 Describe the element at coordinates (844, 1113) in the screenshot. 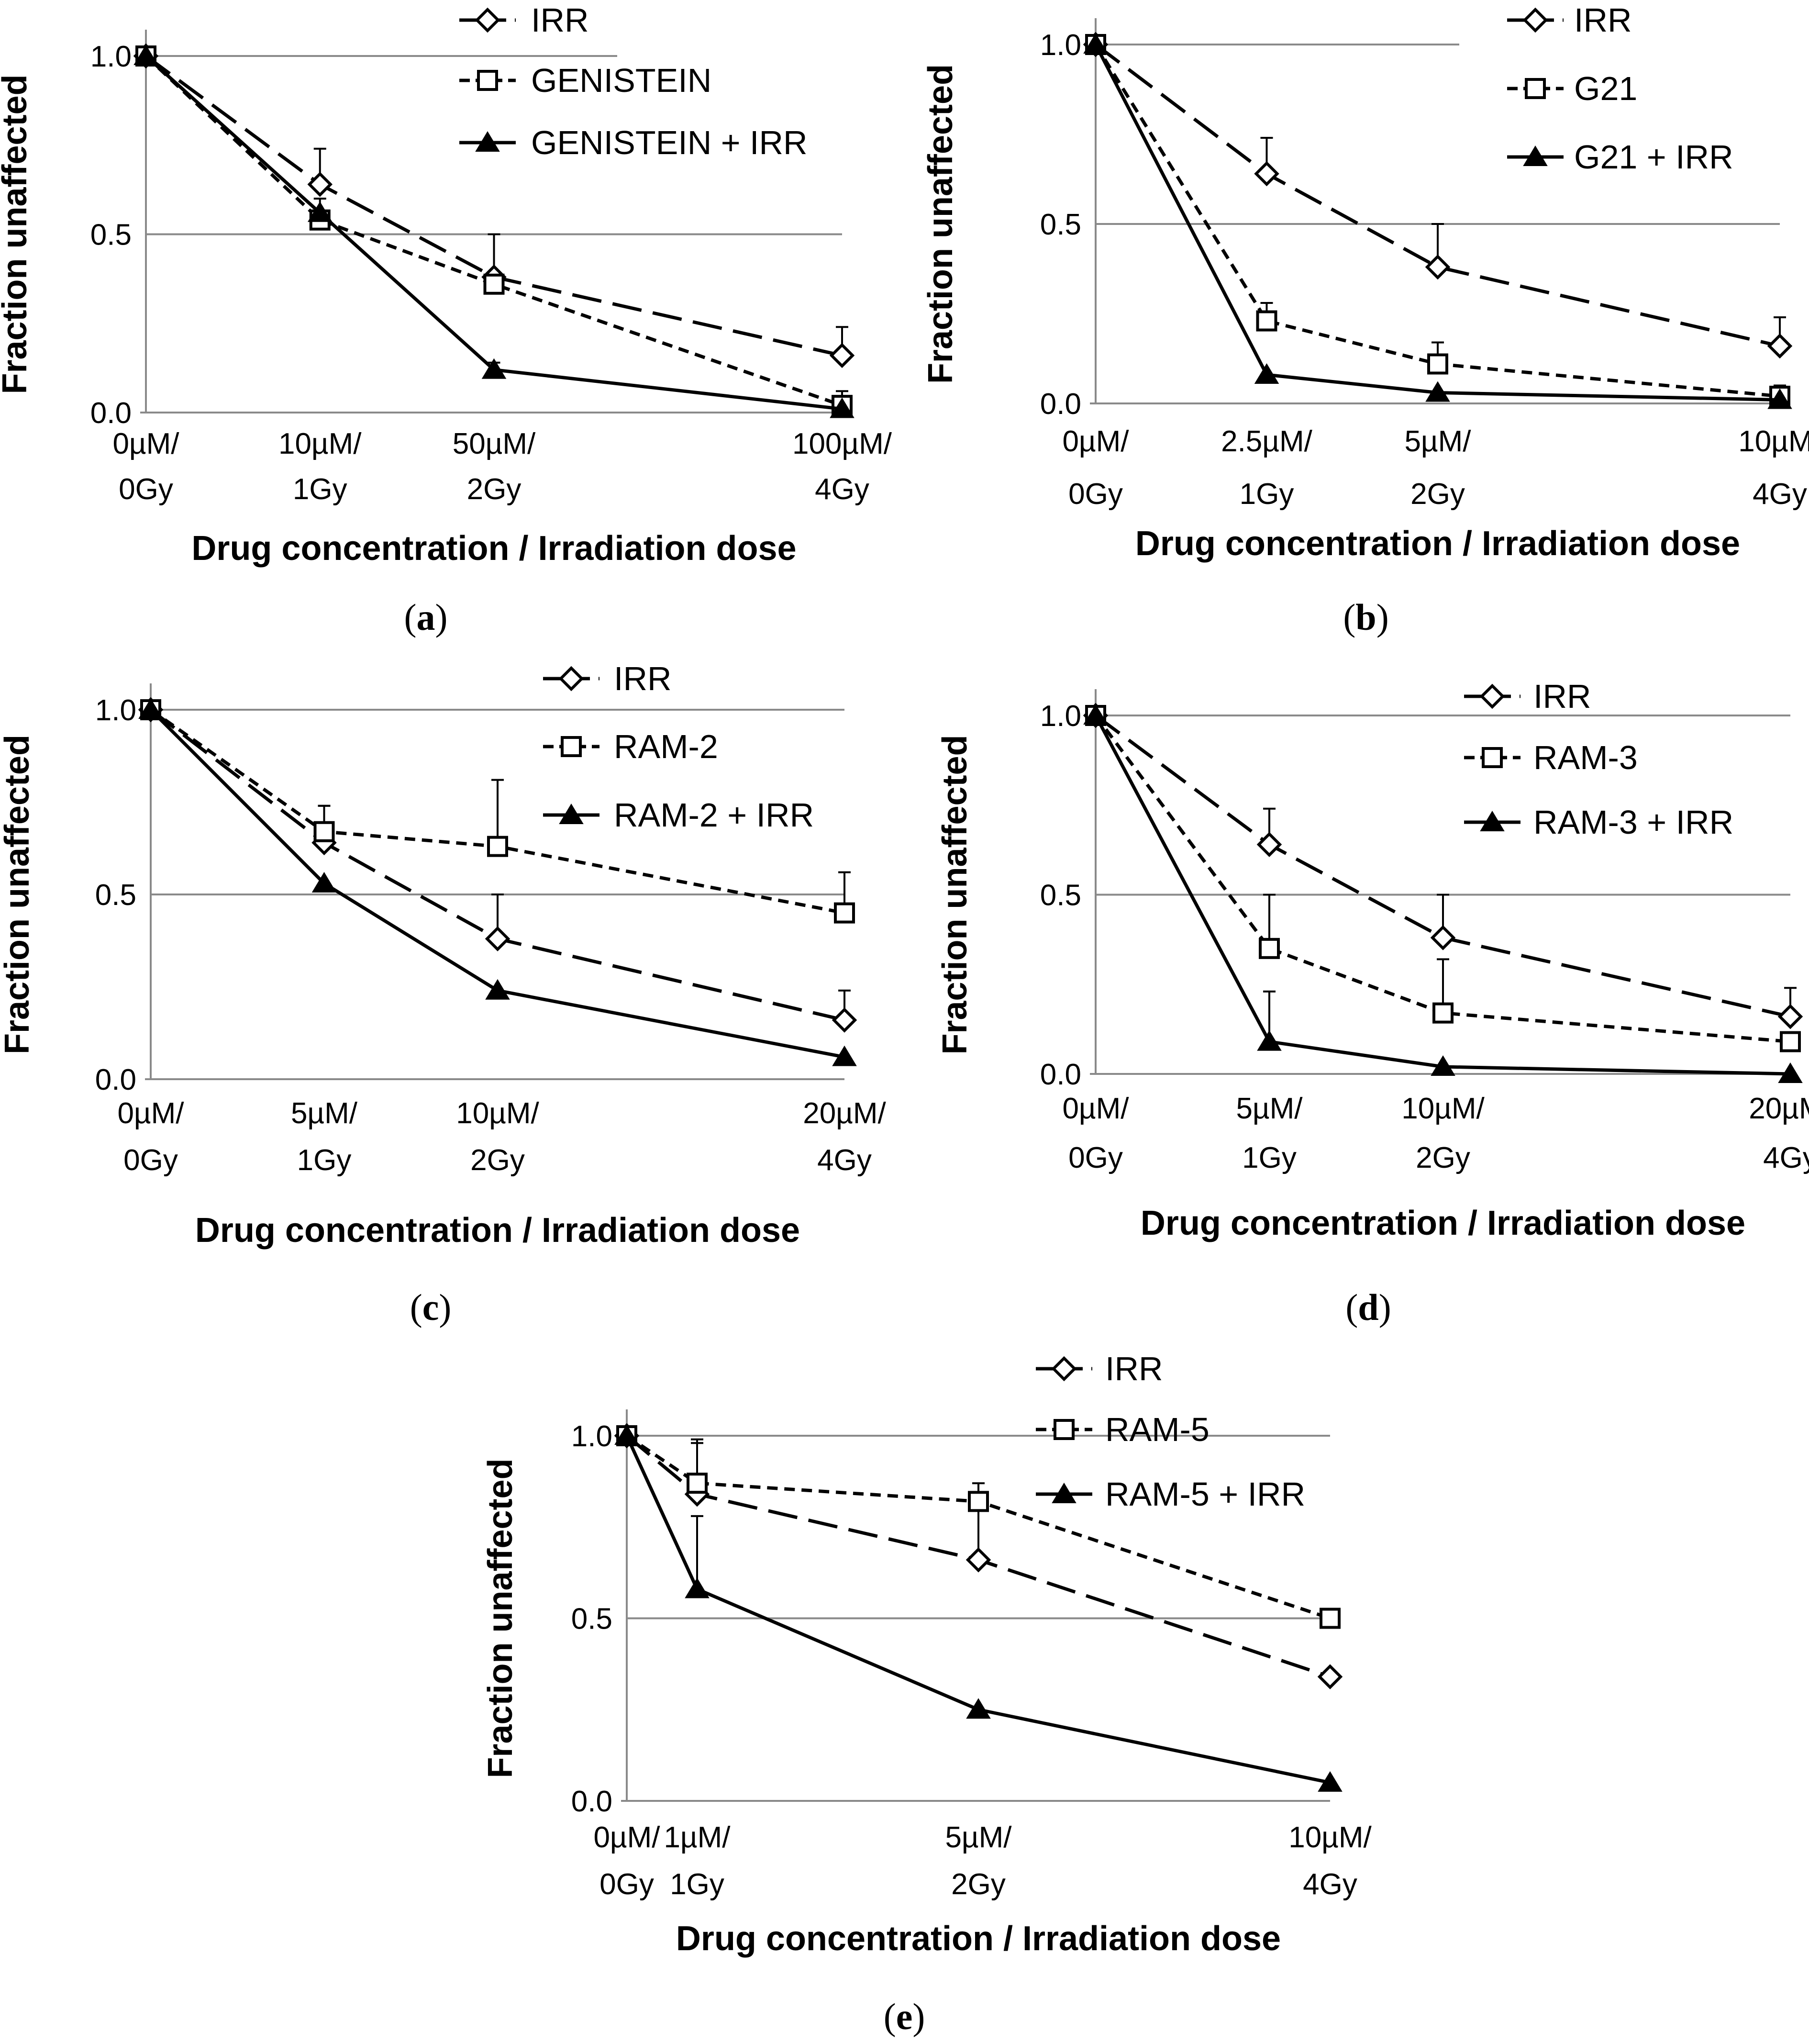

I see `x-tick-label: 20µM/` at that location.